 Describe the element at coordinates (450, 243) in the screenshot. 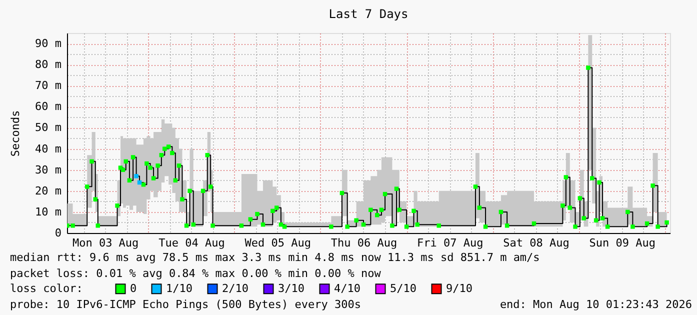

I see `x-tick-label: Fri 07 Aug` at that location.